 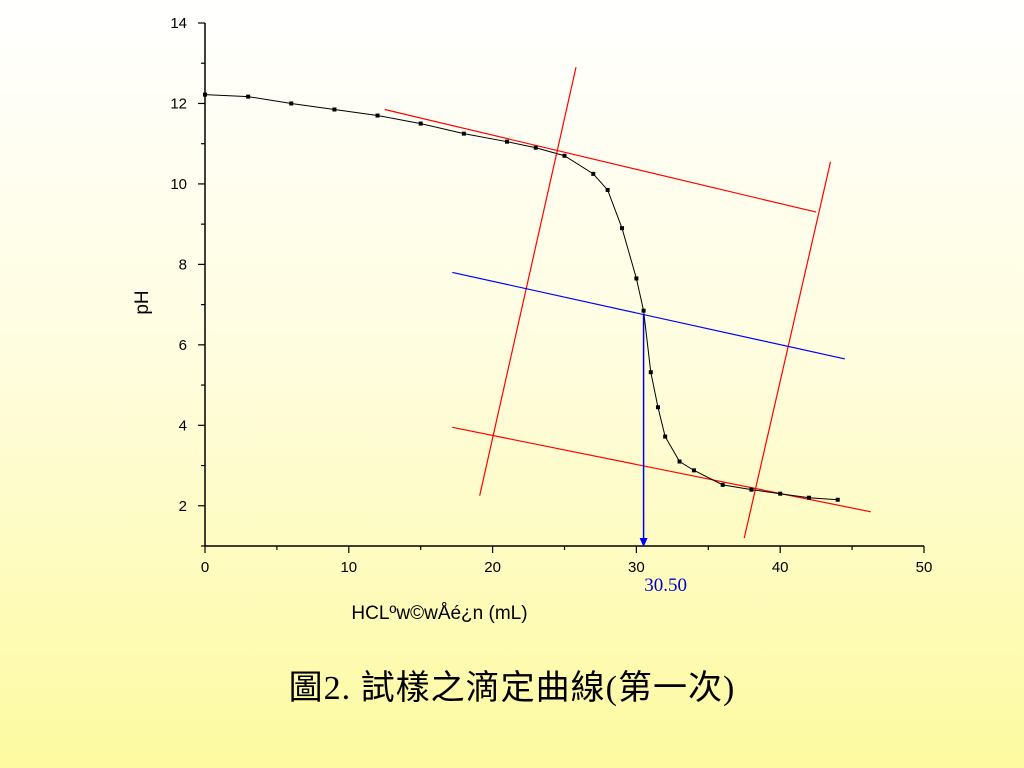 I want to click on y-axis-title: pH, so click(x=142, y=302).